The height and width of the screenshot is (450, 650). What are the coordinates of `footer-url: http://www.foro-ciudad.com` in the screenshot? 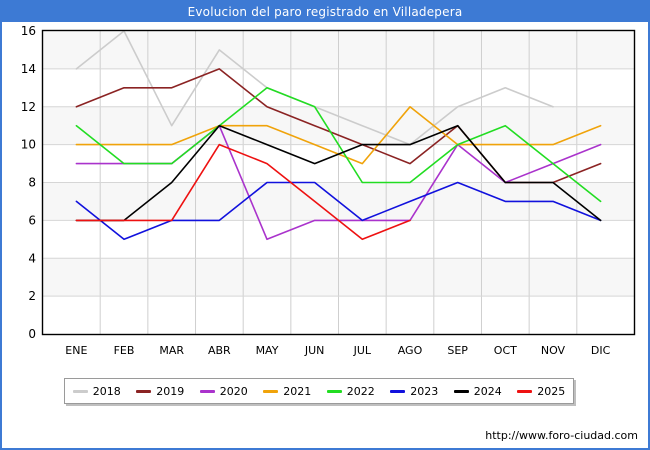 It's located at (561, 435).